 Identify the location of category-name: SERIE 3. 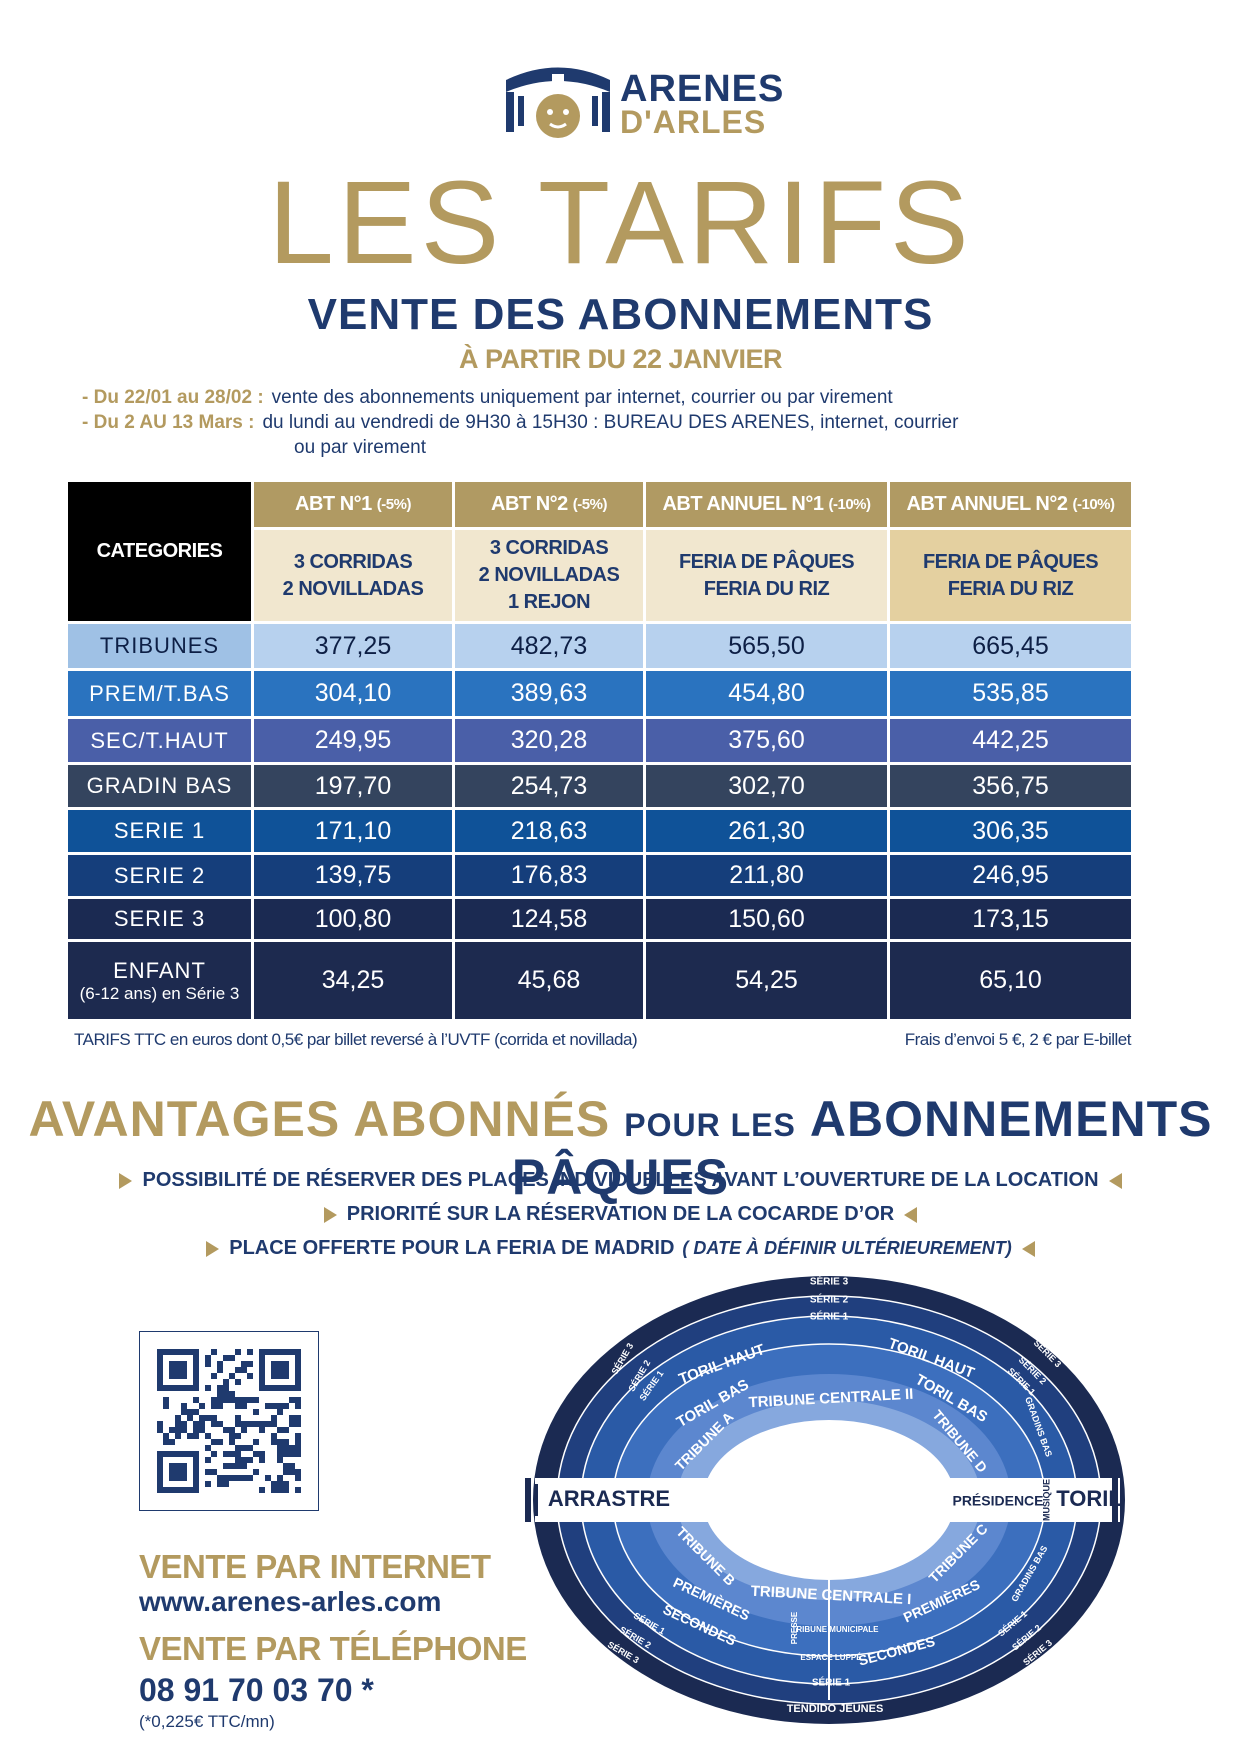
(159, 918).